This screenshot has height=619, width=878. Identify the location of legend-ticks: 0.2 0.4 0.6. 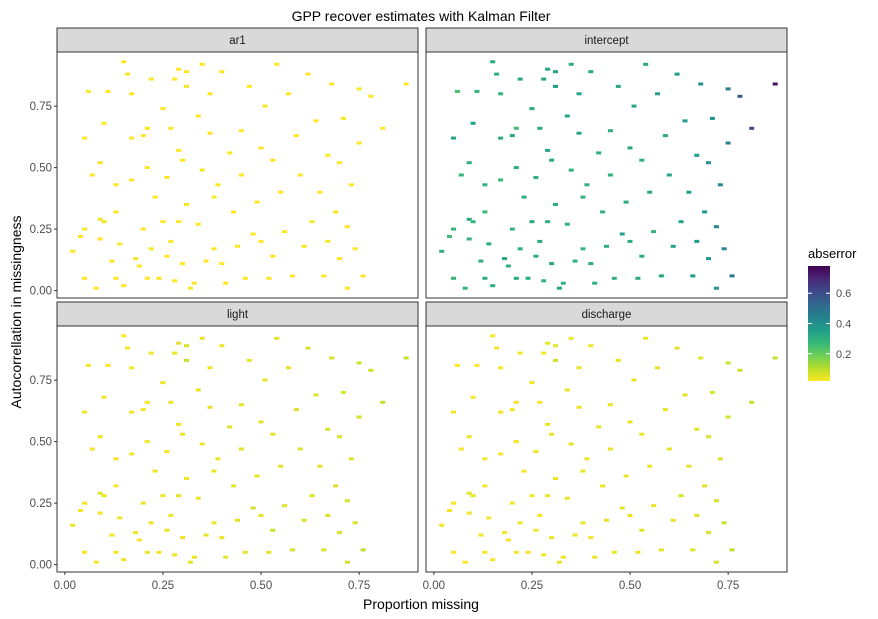
(829, 324).